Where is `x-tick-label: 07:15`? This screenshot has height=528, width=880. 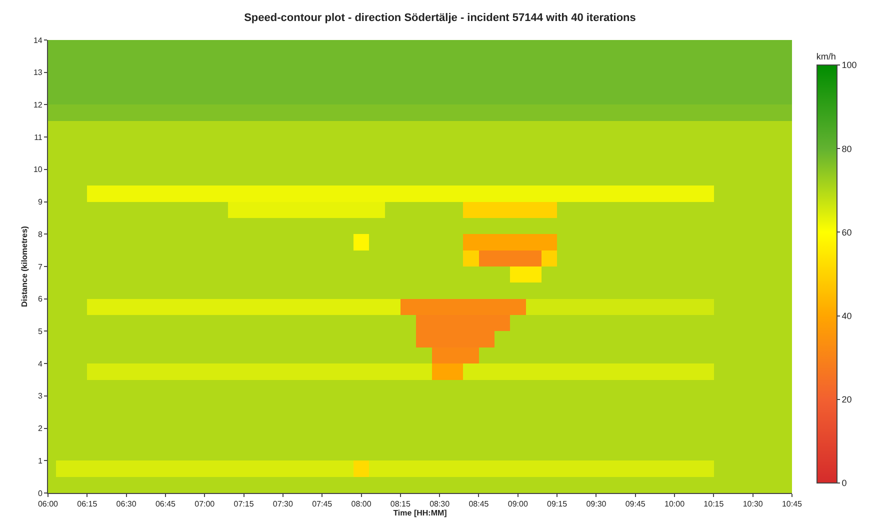
x-tick-label: 07:15 is located at coordinates (244, 504).